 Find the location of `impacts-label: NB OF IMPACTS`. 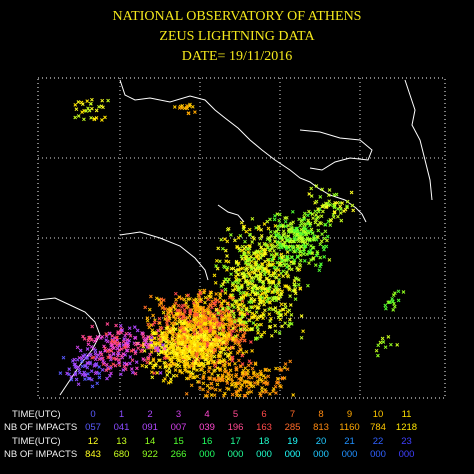

impacts-label: NB OF IMPACTS is located at coordinates (40, 427).